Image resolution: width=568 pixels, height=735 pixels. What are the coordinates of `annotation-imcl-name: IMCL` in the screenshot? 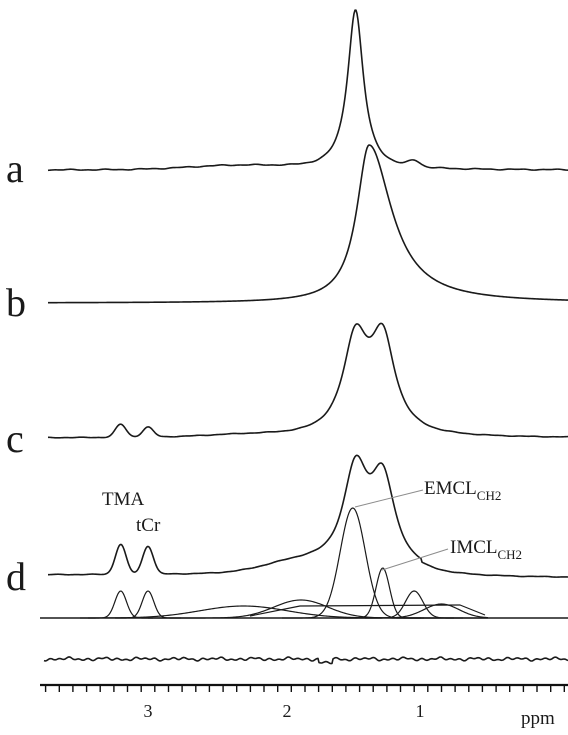 It's located at (474, 547).